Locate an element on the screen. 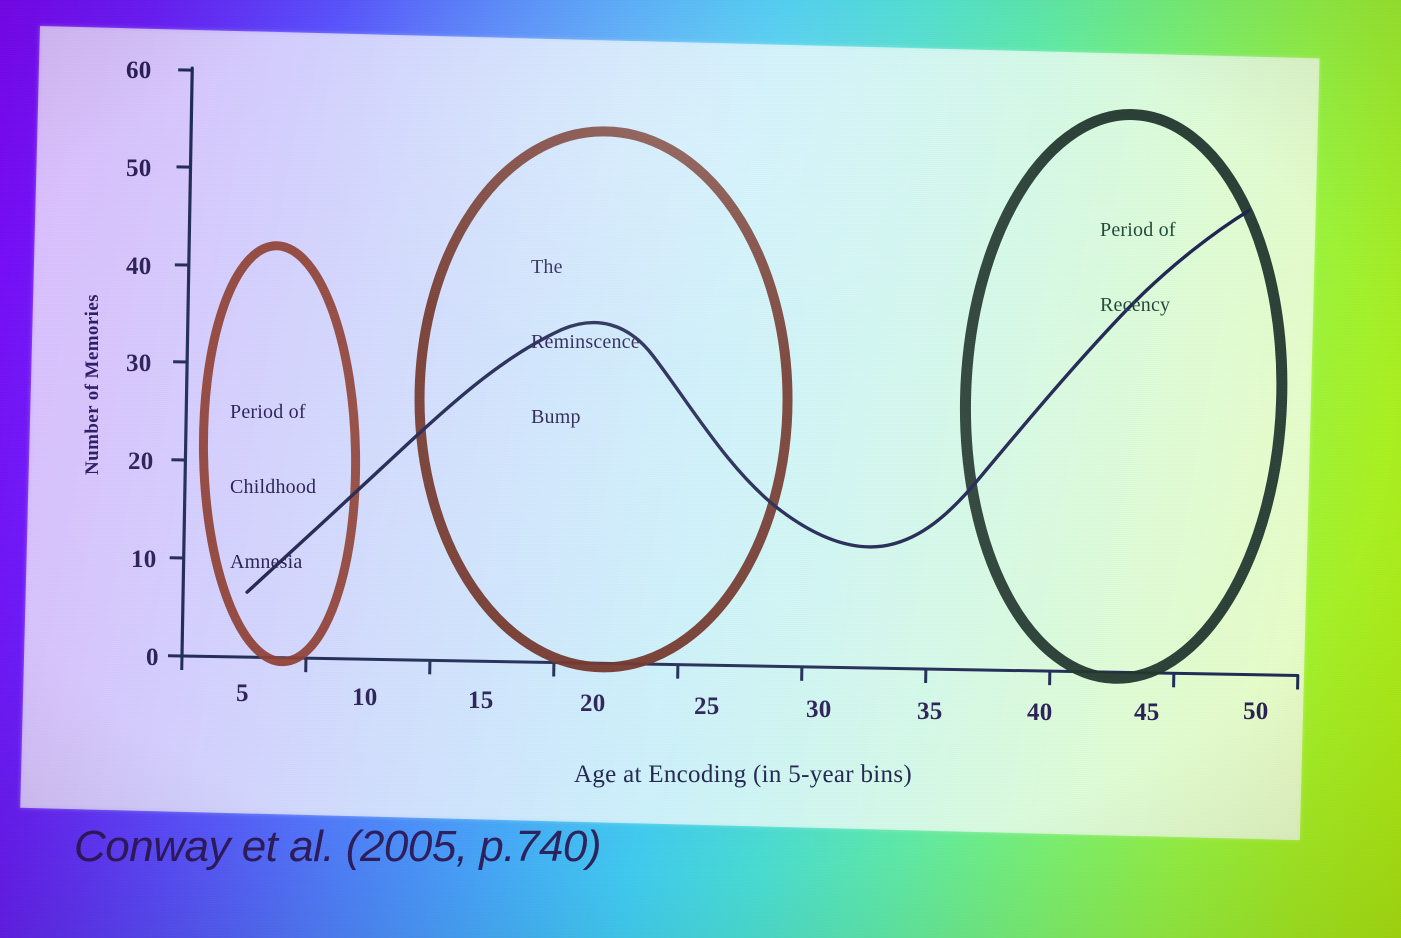  annotation-childhood-amnesia-line-1: Period of is located at coordinates (268, 412).